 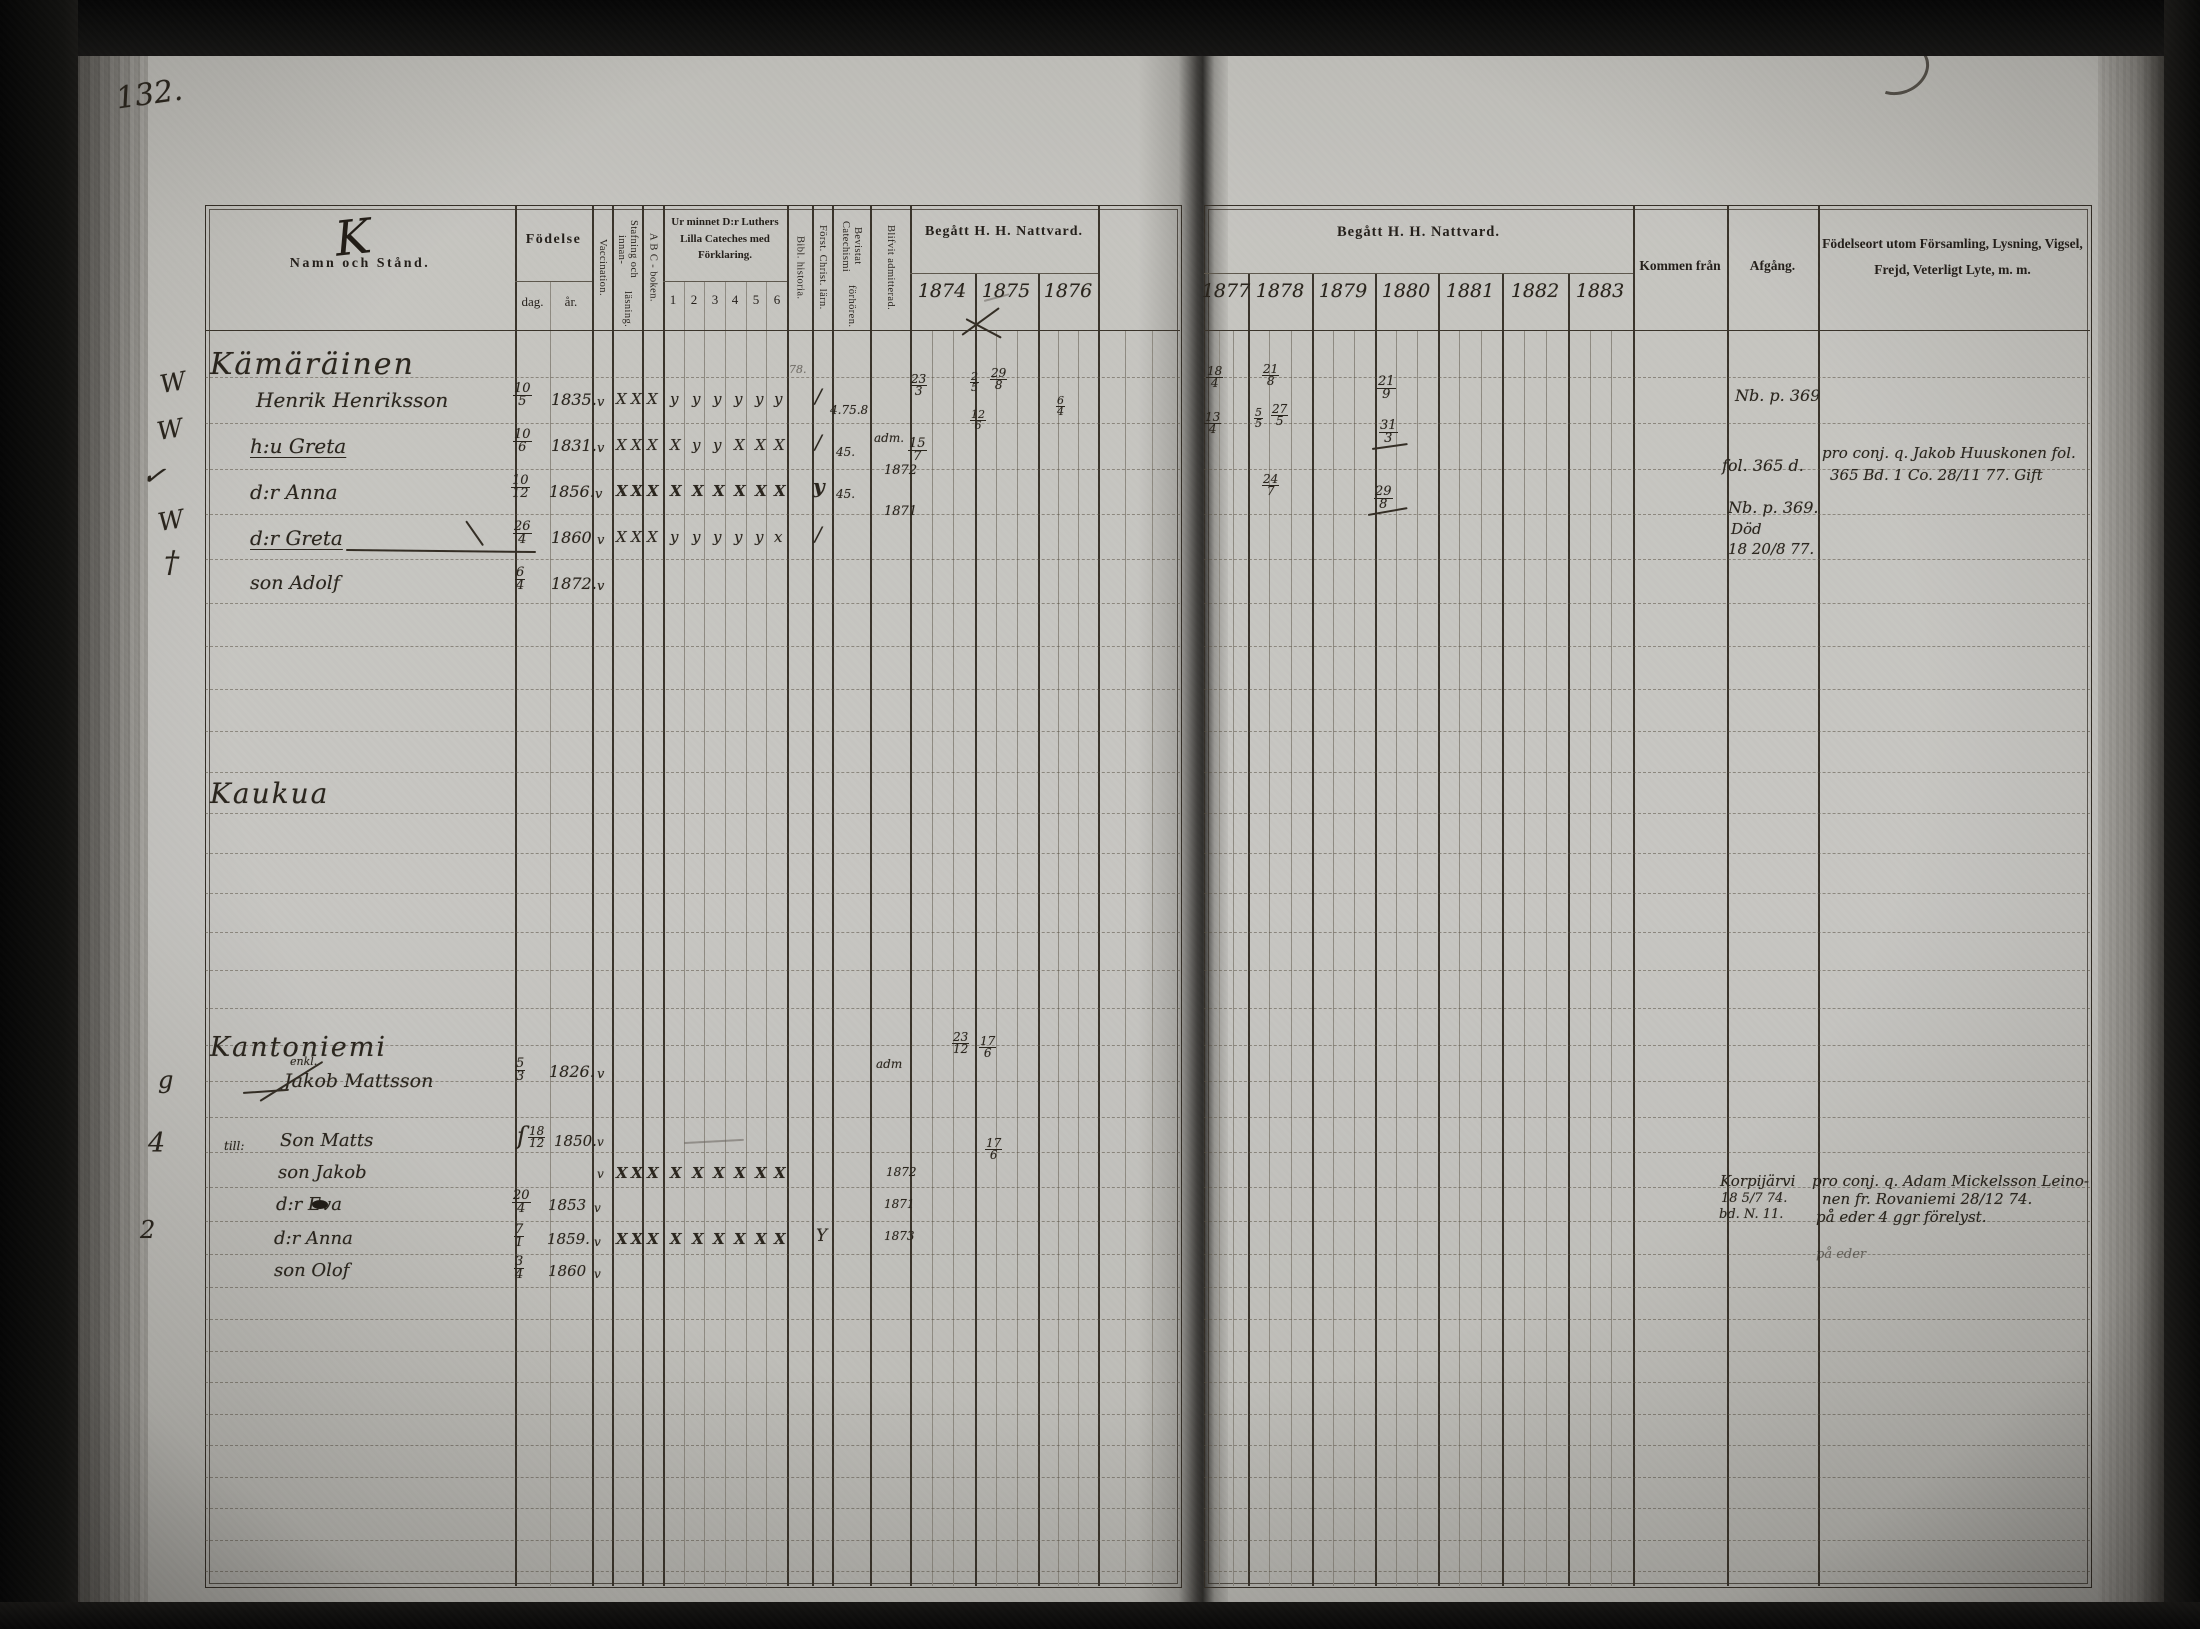 What do you see at coordinates (532, 301) in the screenshot?
I see `birth-day-header: dag.` at bounding box center [532, 301].